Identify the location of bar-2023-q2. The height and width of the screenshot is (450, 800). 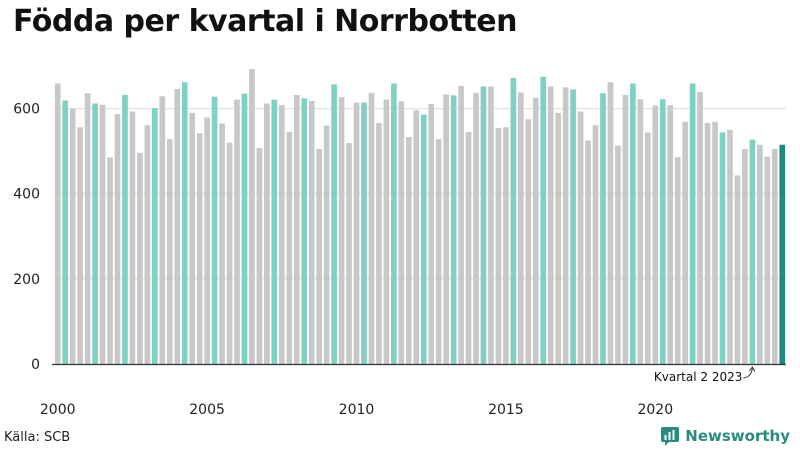
(752, 251).